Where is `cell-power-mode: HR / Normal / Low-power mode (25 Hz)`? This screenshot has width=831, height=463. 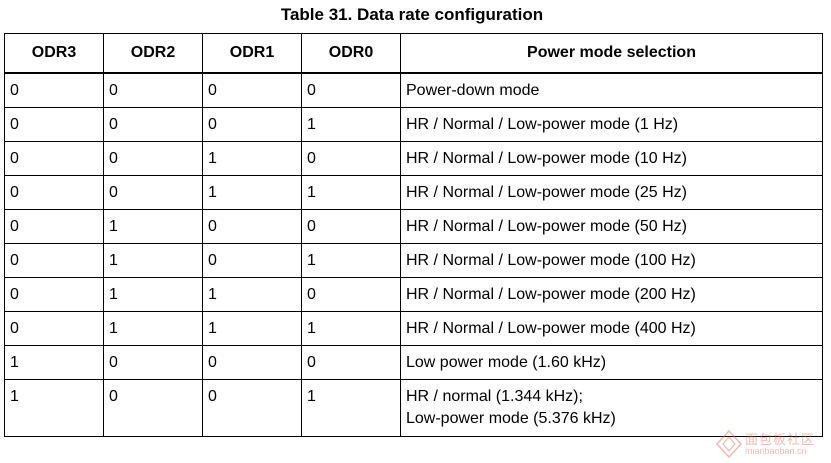
cell-power-mode: HR / Normal / Low-power mode (25 Hz) is located at coordinates (611, 192).